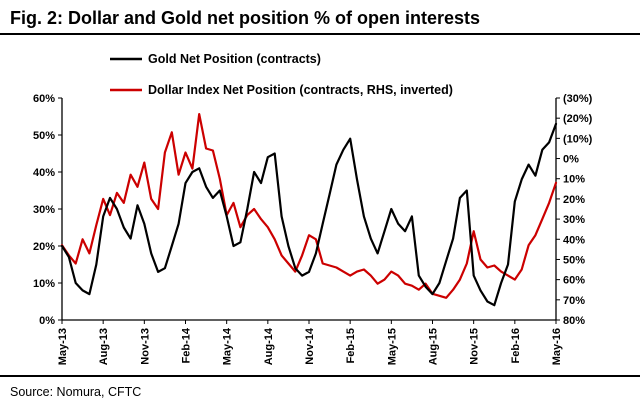 The height and width of the screenshot is (414, 640). I want to click on x-axis-tick-label: Feb-15, so click(351, 345).